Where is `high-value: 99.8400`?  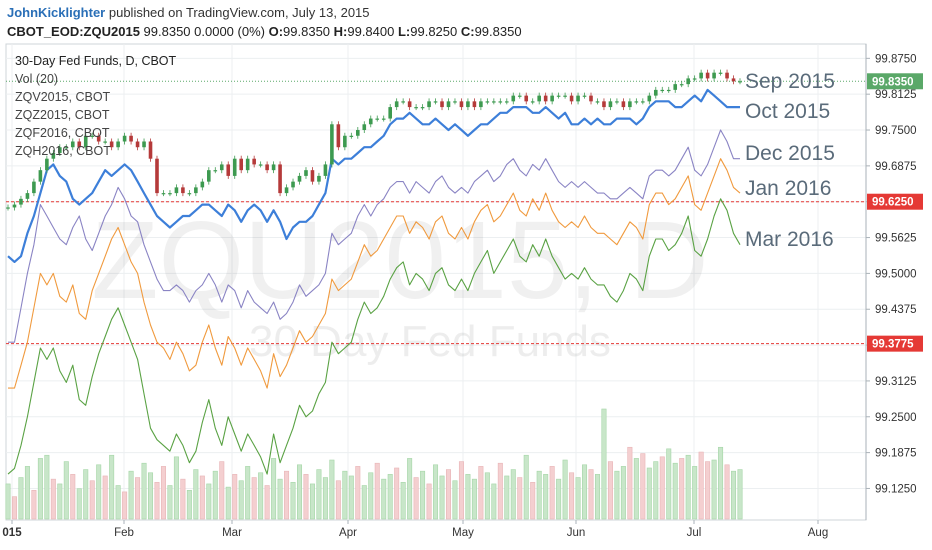 high-value: 99.8400 is located at coordinates (372, 31).